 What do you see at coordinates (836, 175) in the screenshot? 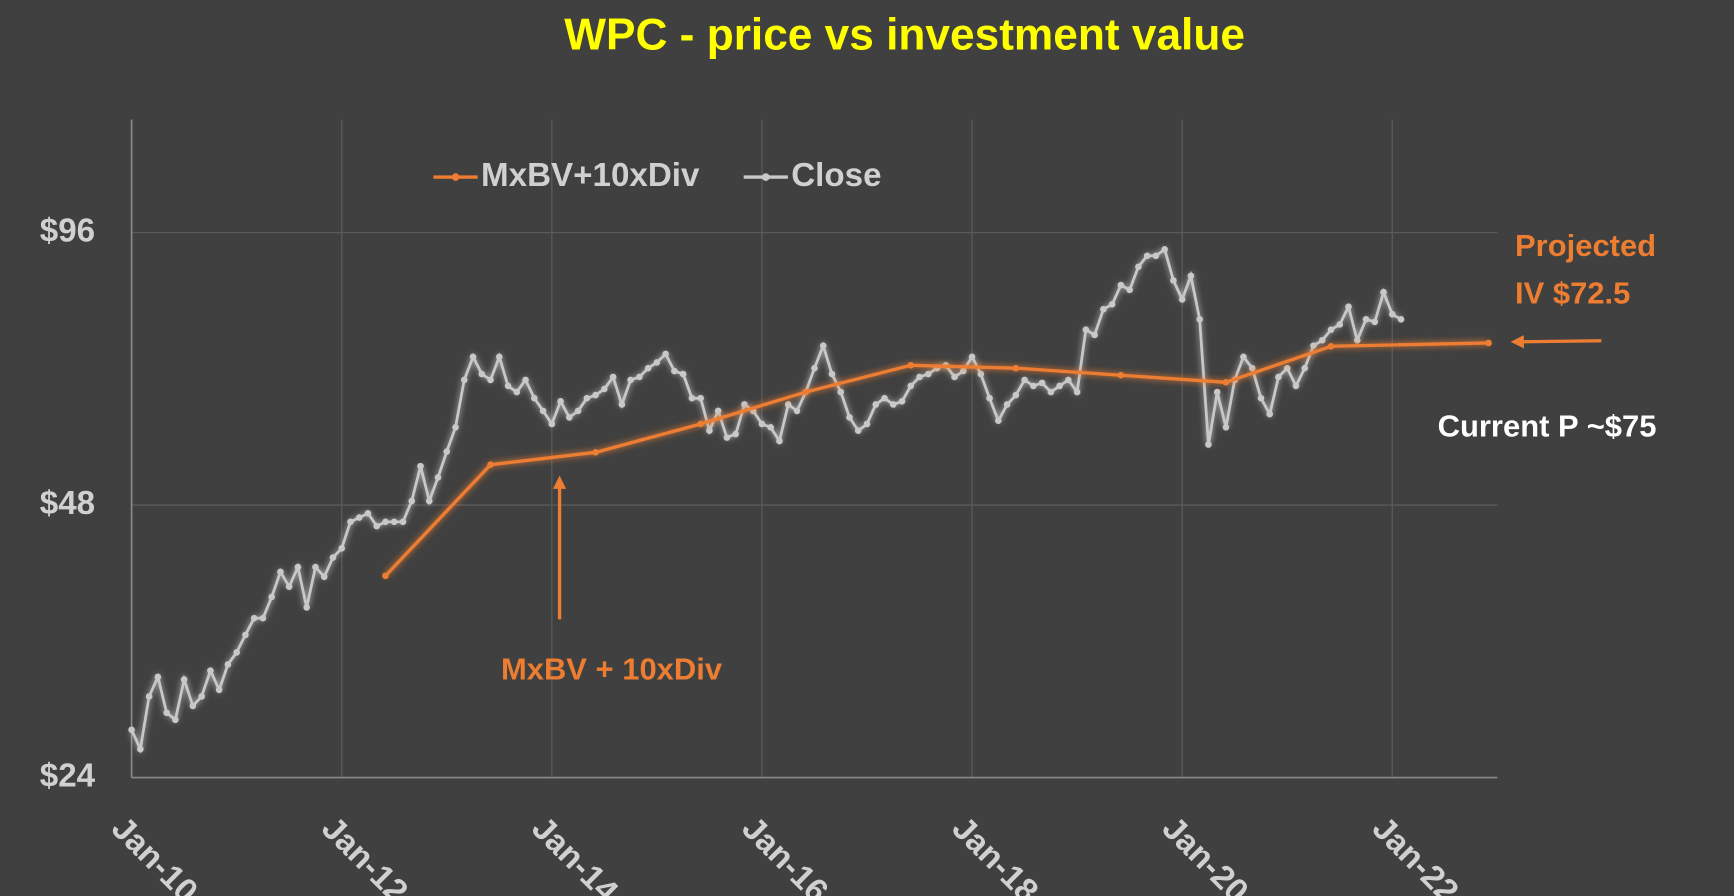
I see `legend-label: Close` at bounding box center [836, 175].